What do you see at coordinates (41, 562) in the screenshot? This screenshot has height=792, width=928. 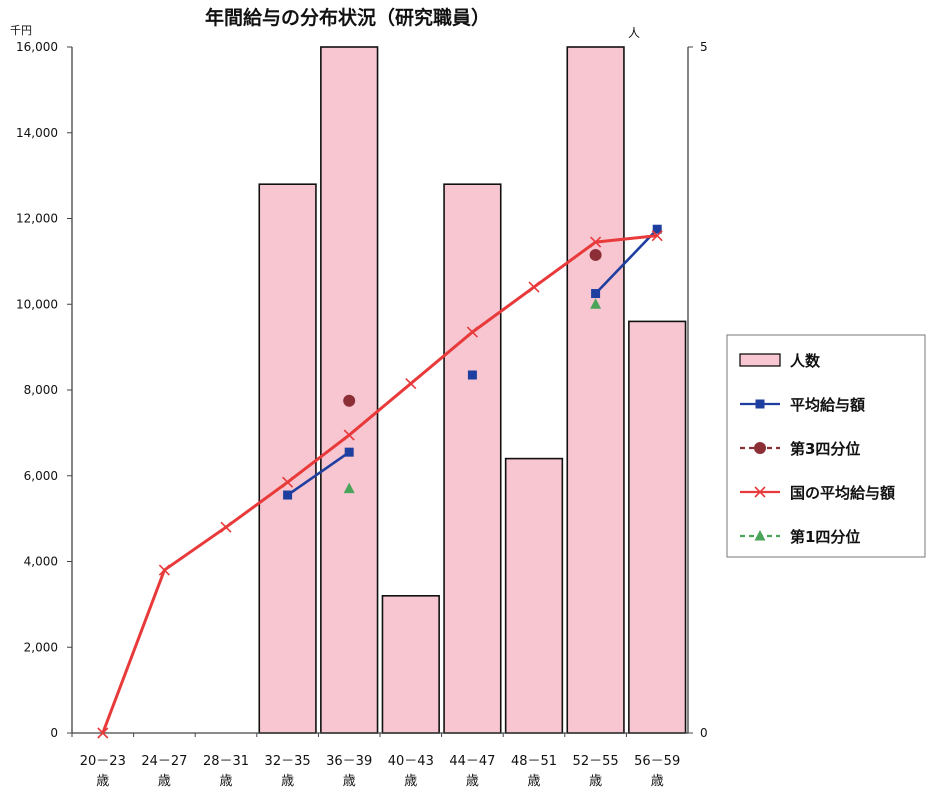 I see `y-left-tick-label-2: 4,000` at bounding box center [41, 562].